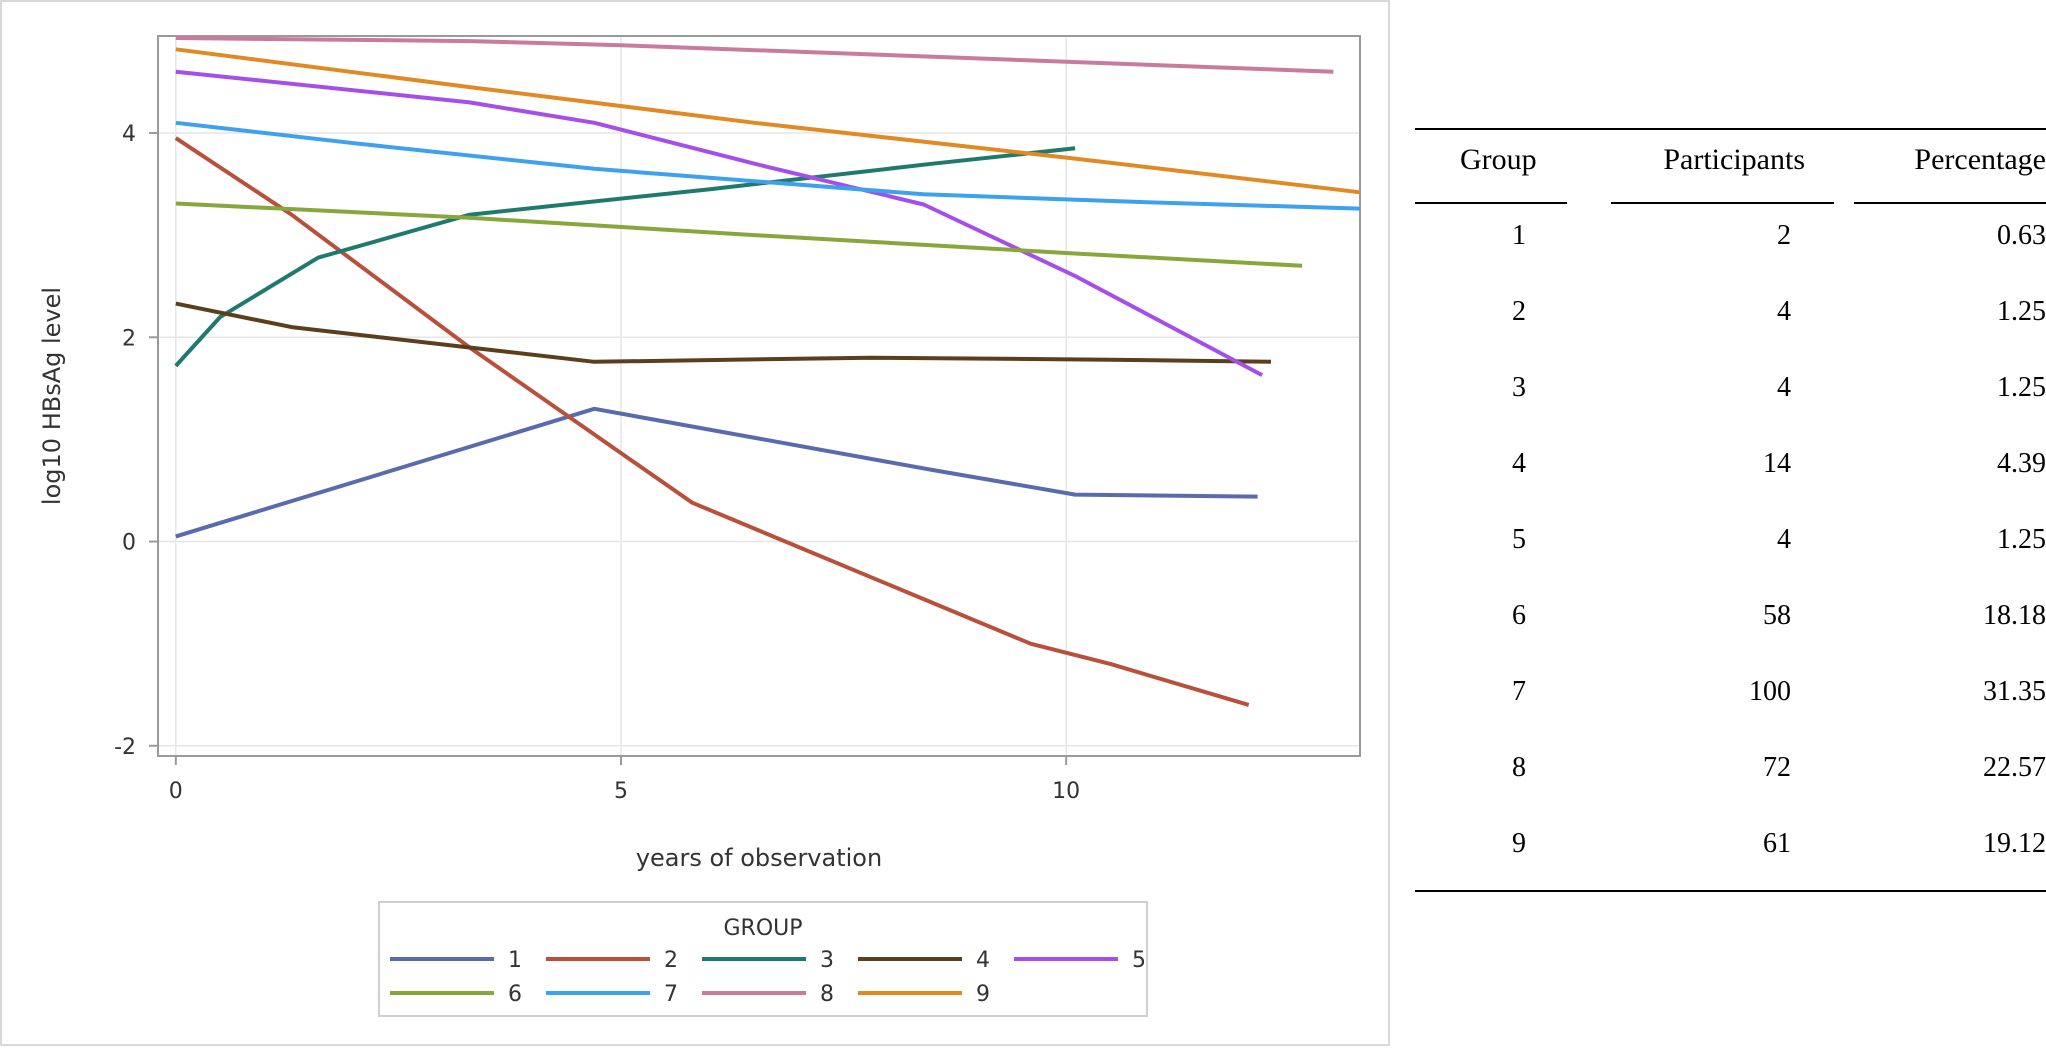 This screenshot has height=1048, width=2046. Describe the element at coordinates (1491, 203) in the screenshot. I see `header-rule-group` at that location.